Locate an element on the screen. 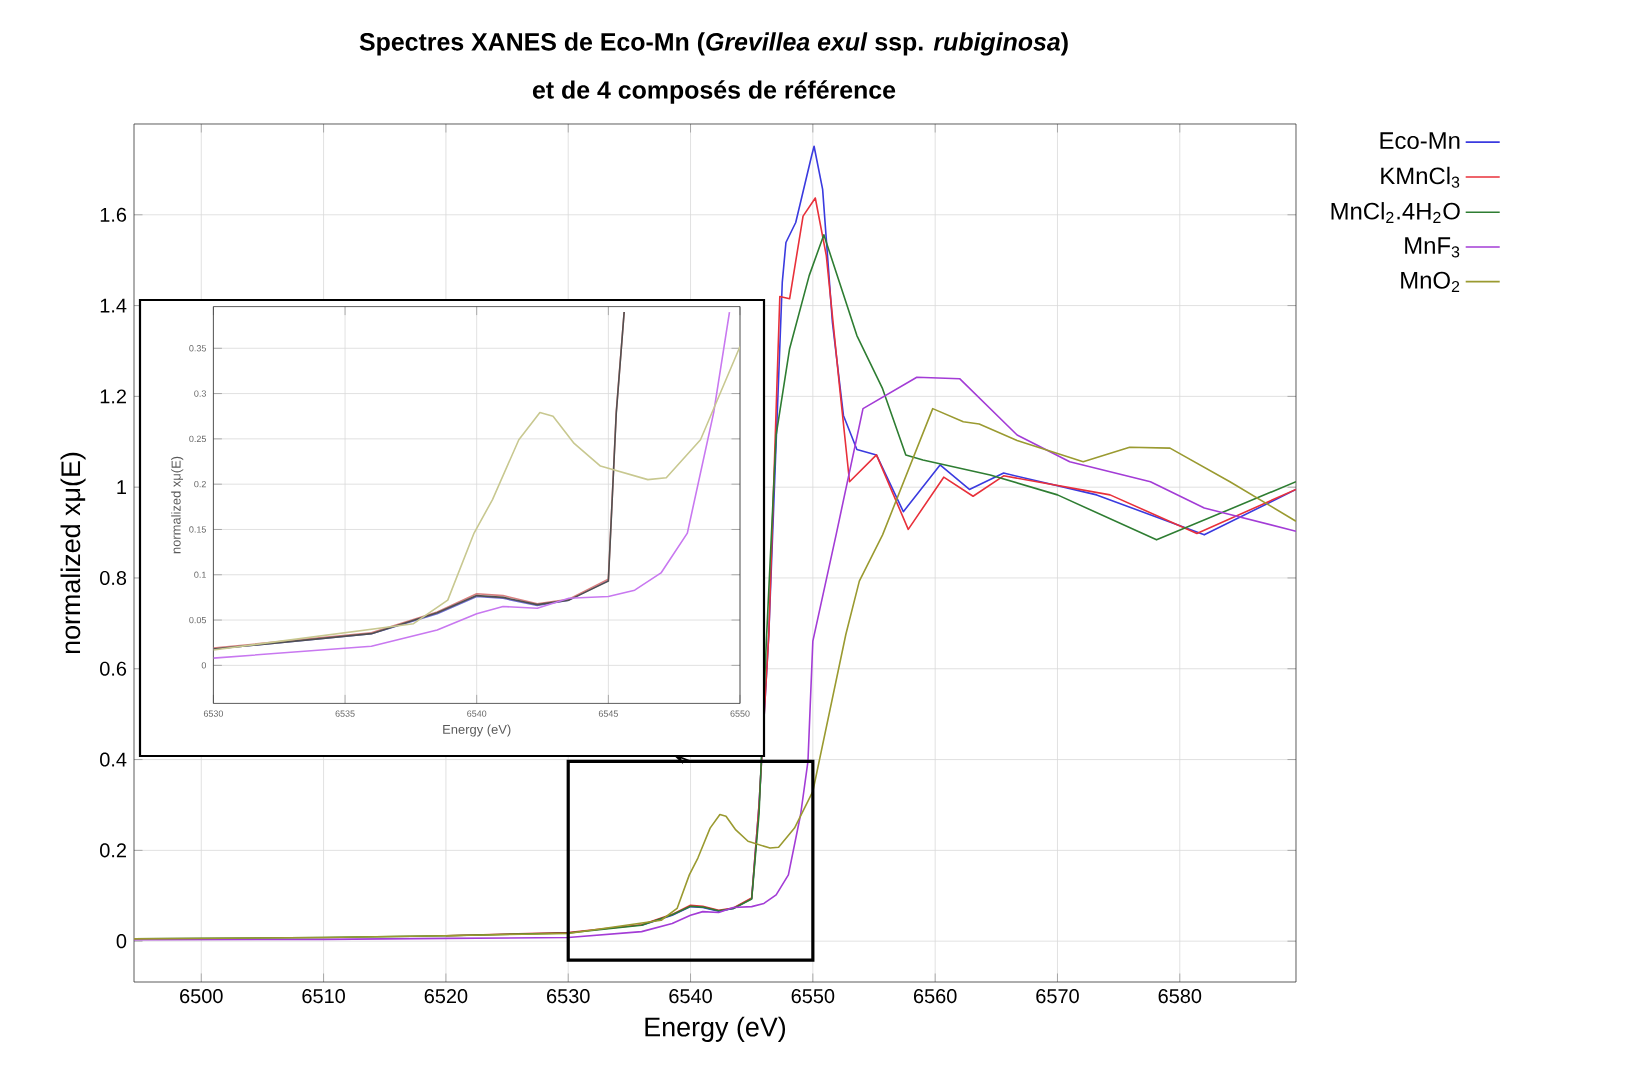 This screenshot has height=1090, width=1634. y-tick-label: 0 is located at coordinates (121, 941).